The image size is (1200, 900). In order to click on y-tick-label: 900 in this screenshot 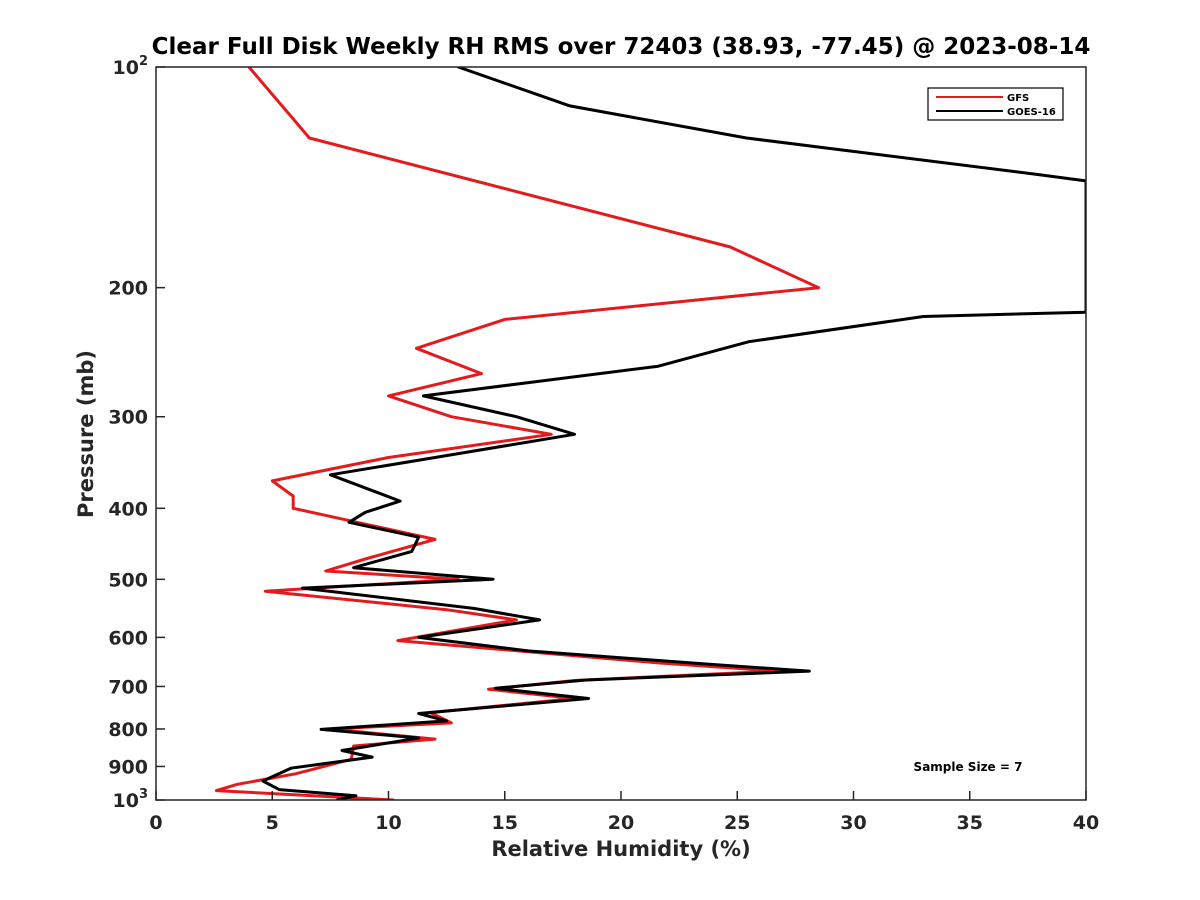, I will do `click(128, 767)`.